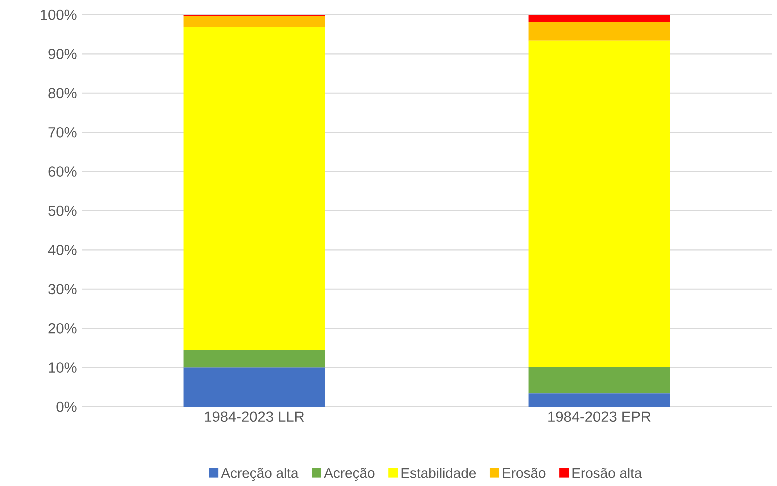 The image size is (777, 486). Describe the element at coordinates (524, 473) in the screenshot. I see `legend-label: Erosão` at that location.